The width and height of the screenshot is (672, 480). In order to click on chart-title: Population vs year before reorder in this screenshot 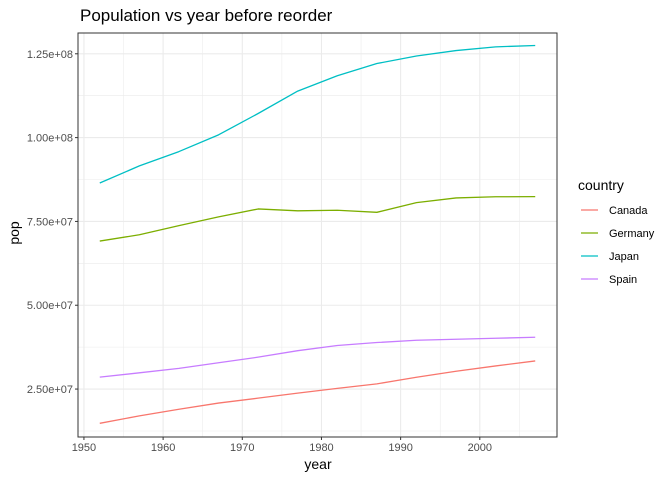, I will do `click(206, 15)`.